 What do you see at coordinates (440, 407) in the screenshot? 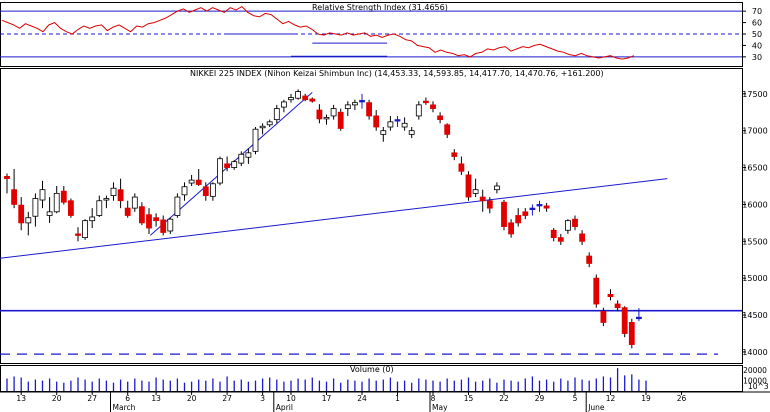
I see `month-label: May` at bounding box center [440, 407].